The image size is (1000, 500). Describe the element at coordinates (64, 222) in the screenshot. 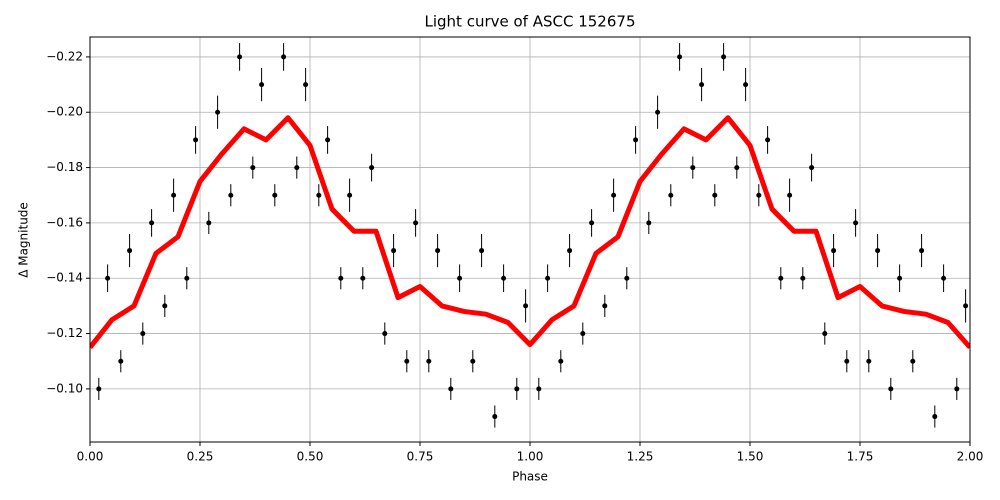

I see `y-tick-label: −0.16` at that location.